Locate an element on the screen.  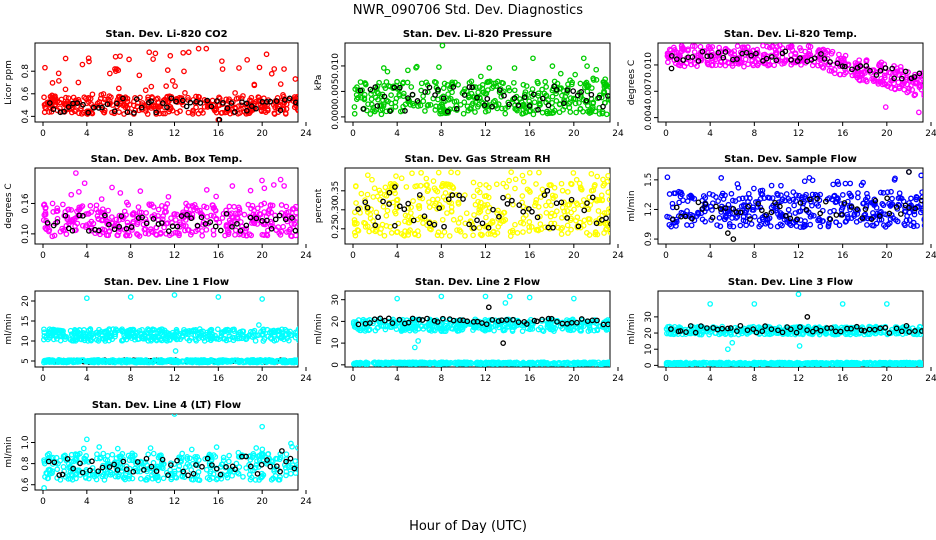
y-tick-label: 20 is located at coordinates (649, 333).